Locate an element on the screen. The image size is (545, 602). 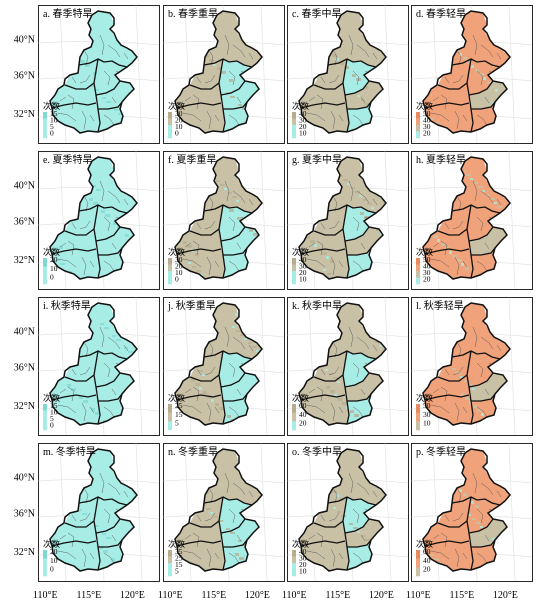
legend-label: 15 is located at coordinates (179, 414).